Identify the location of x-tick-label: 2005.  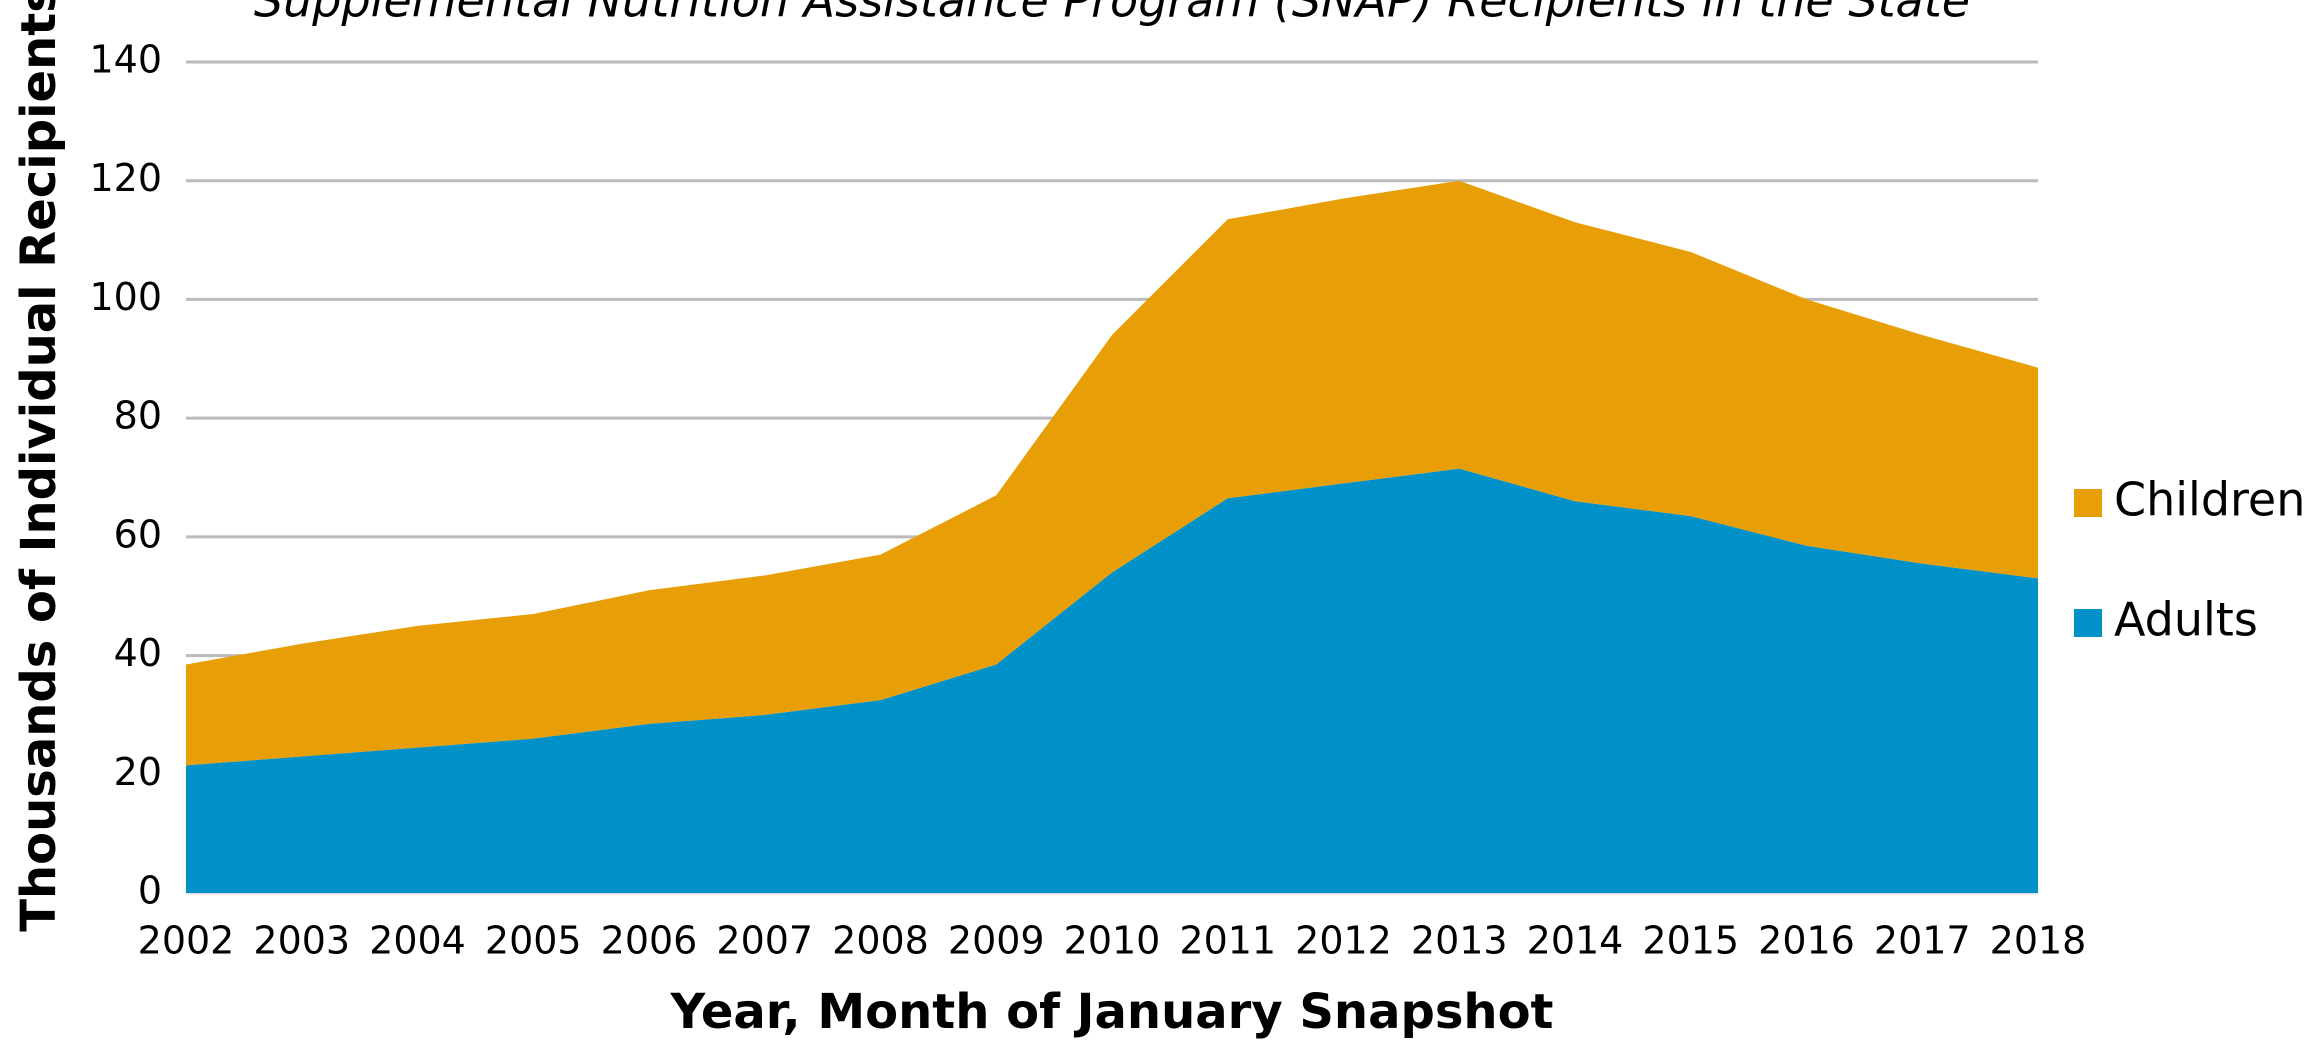
(533, 941).